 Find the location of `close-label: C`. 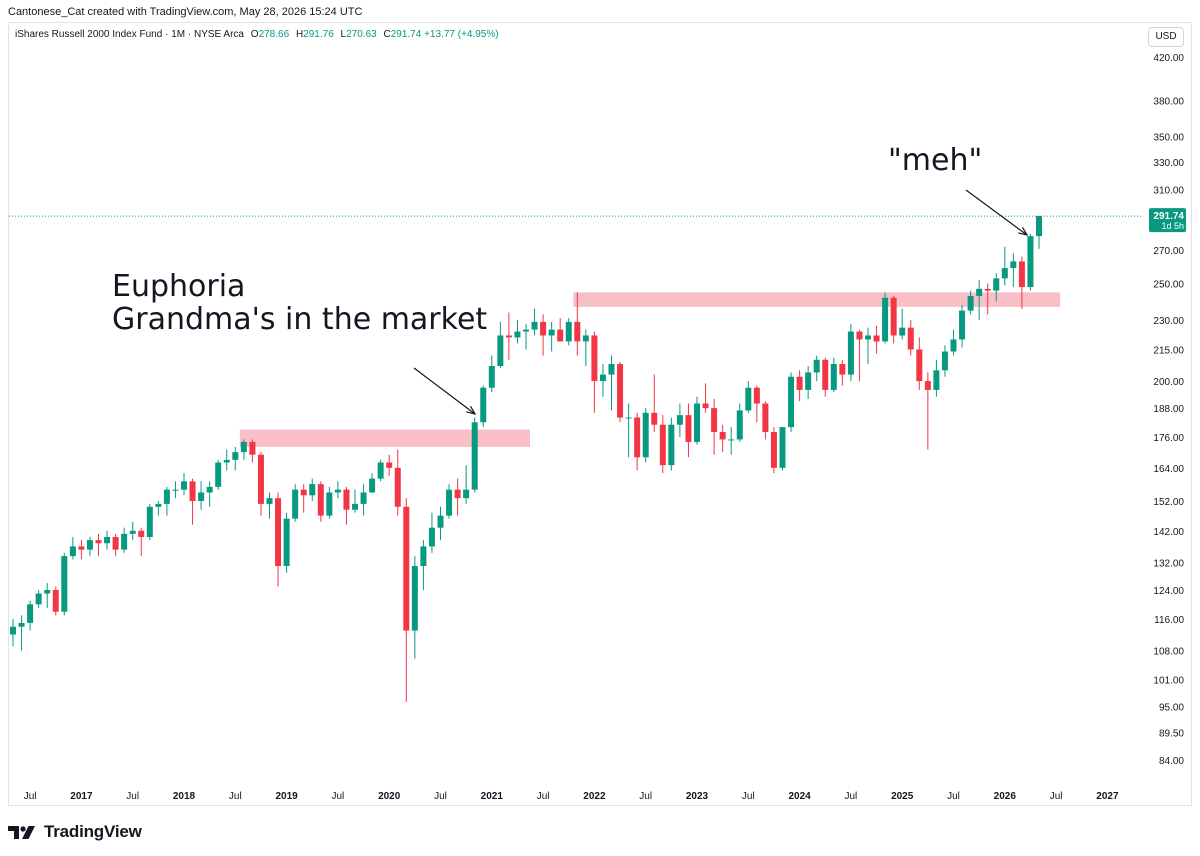

close-label: C is located at coordinates (387, 34).